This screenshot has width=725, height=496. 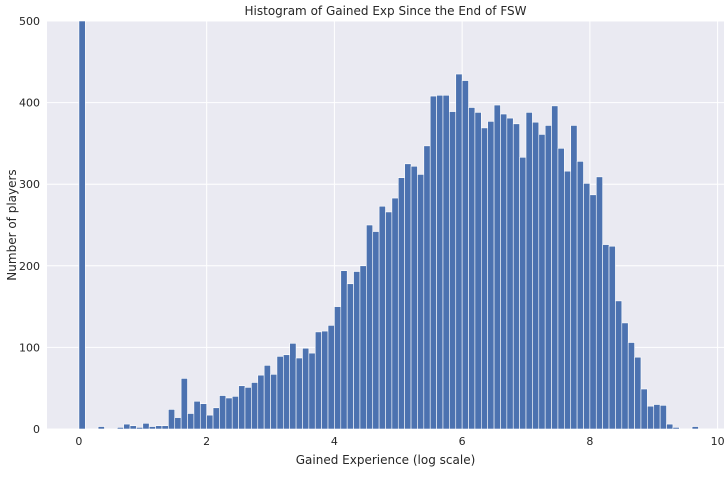 What do you see at coordinates (36, 429) in the screenshot?
I see `y-tick-label: 0` at bounding box center [36, 429].